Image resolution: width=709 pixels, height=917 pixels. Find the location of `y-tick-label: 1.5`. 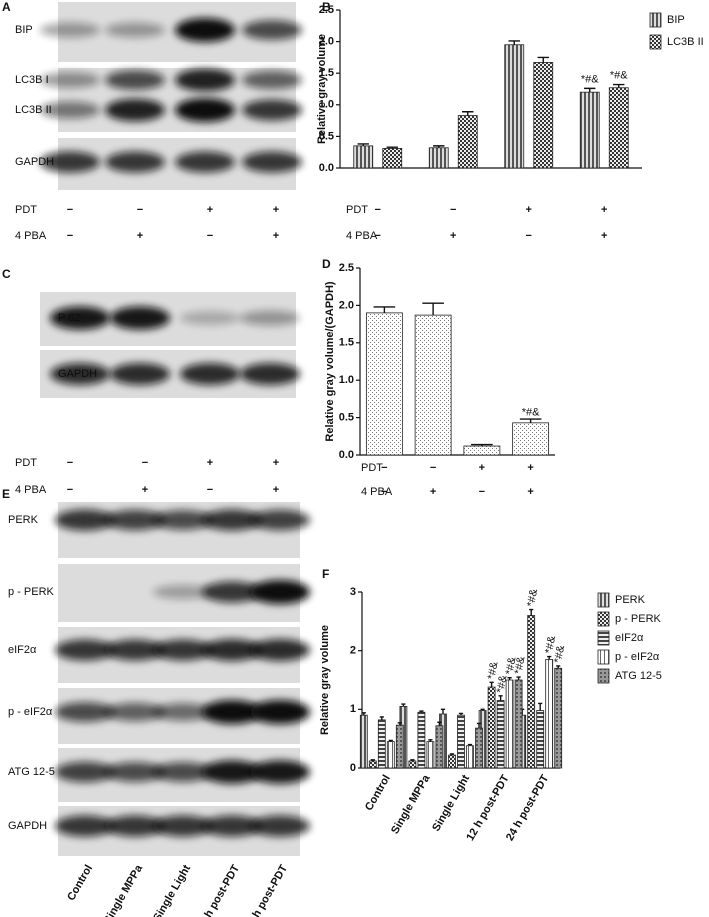

y-tick-label: 1.5 is located at coordinates (326, 73).